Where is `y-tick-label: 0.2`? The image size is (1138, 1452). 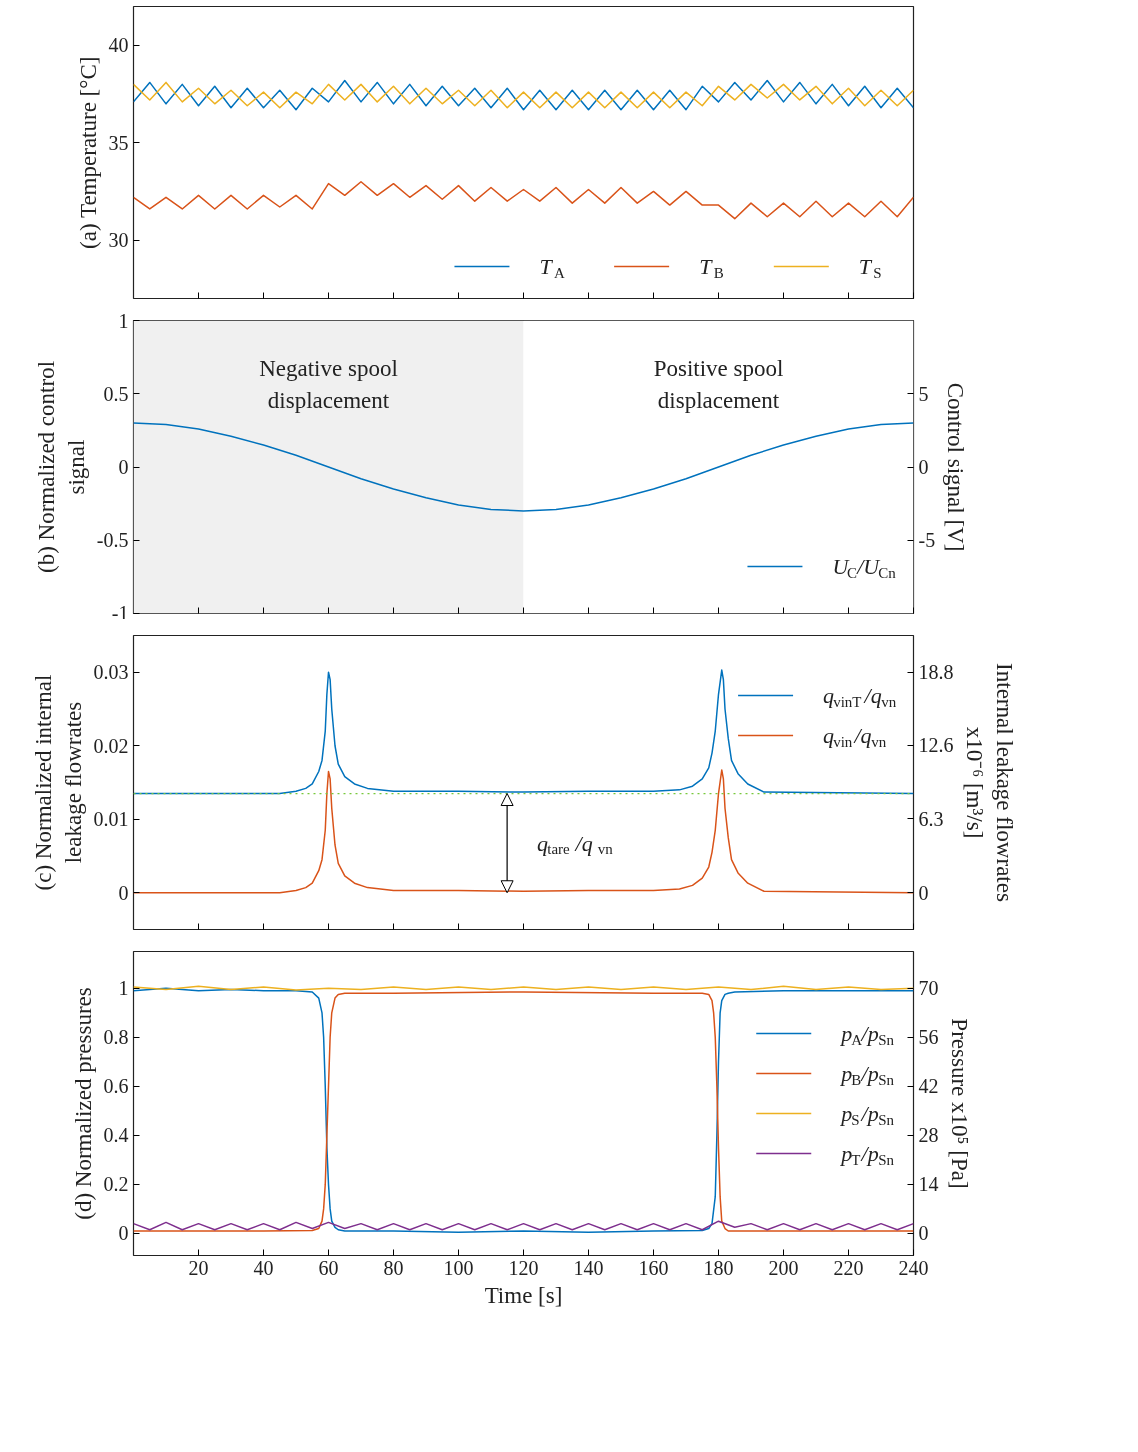 y-tick-label: 0.2 is located at coordinates (116, 1184).